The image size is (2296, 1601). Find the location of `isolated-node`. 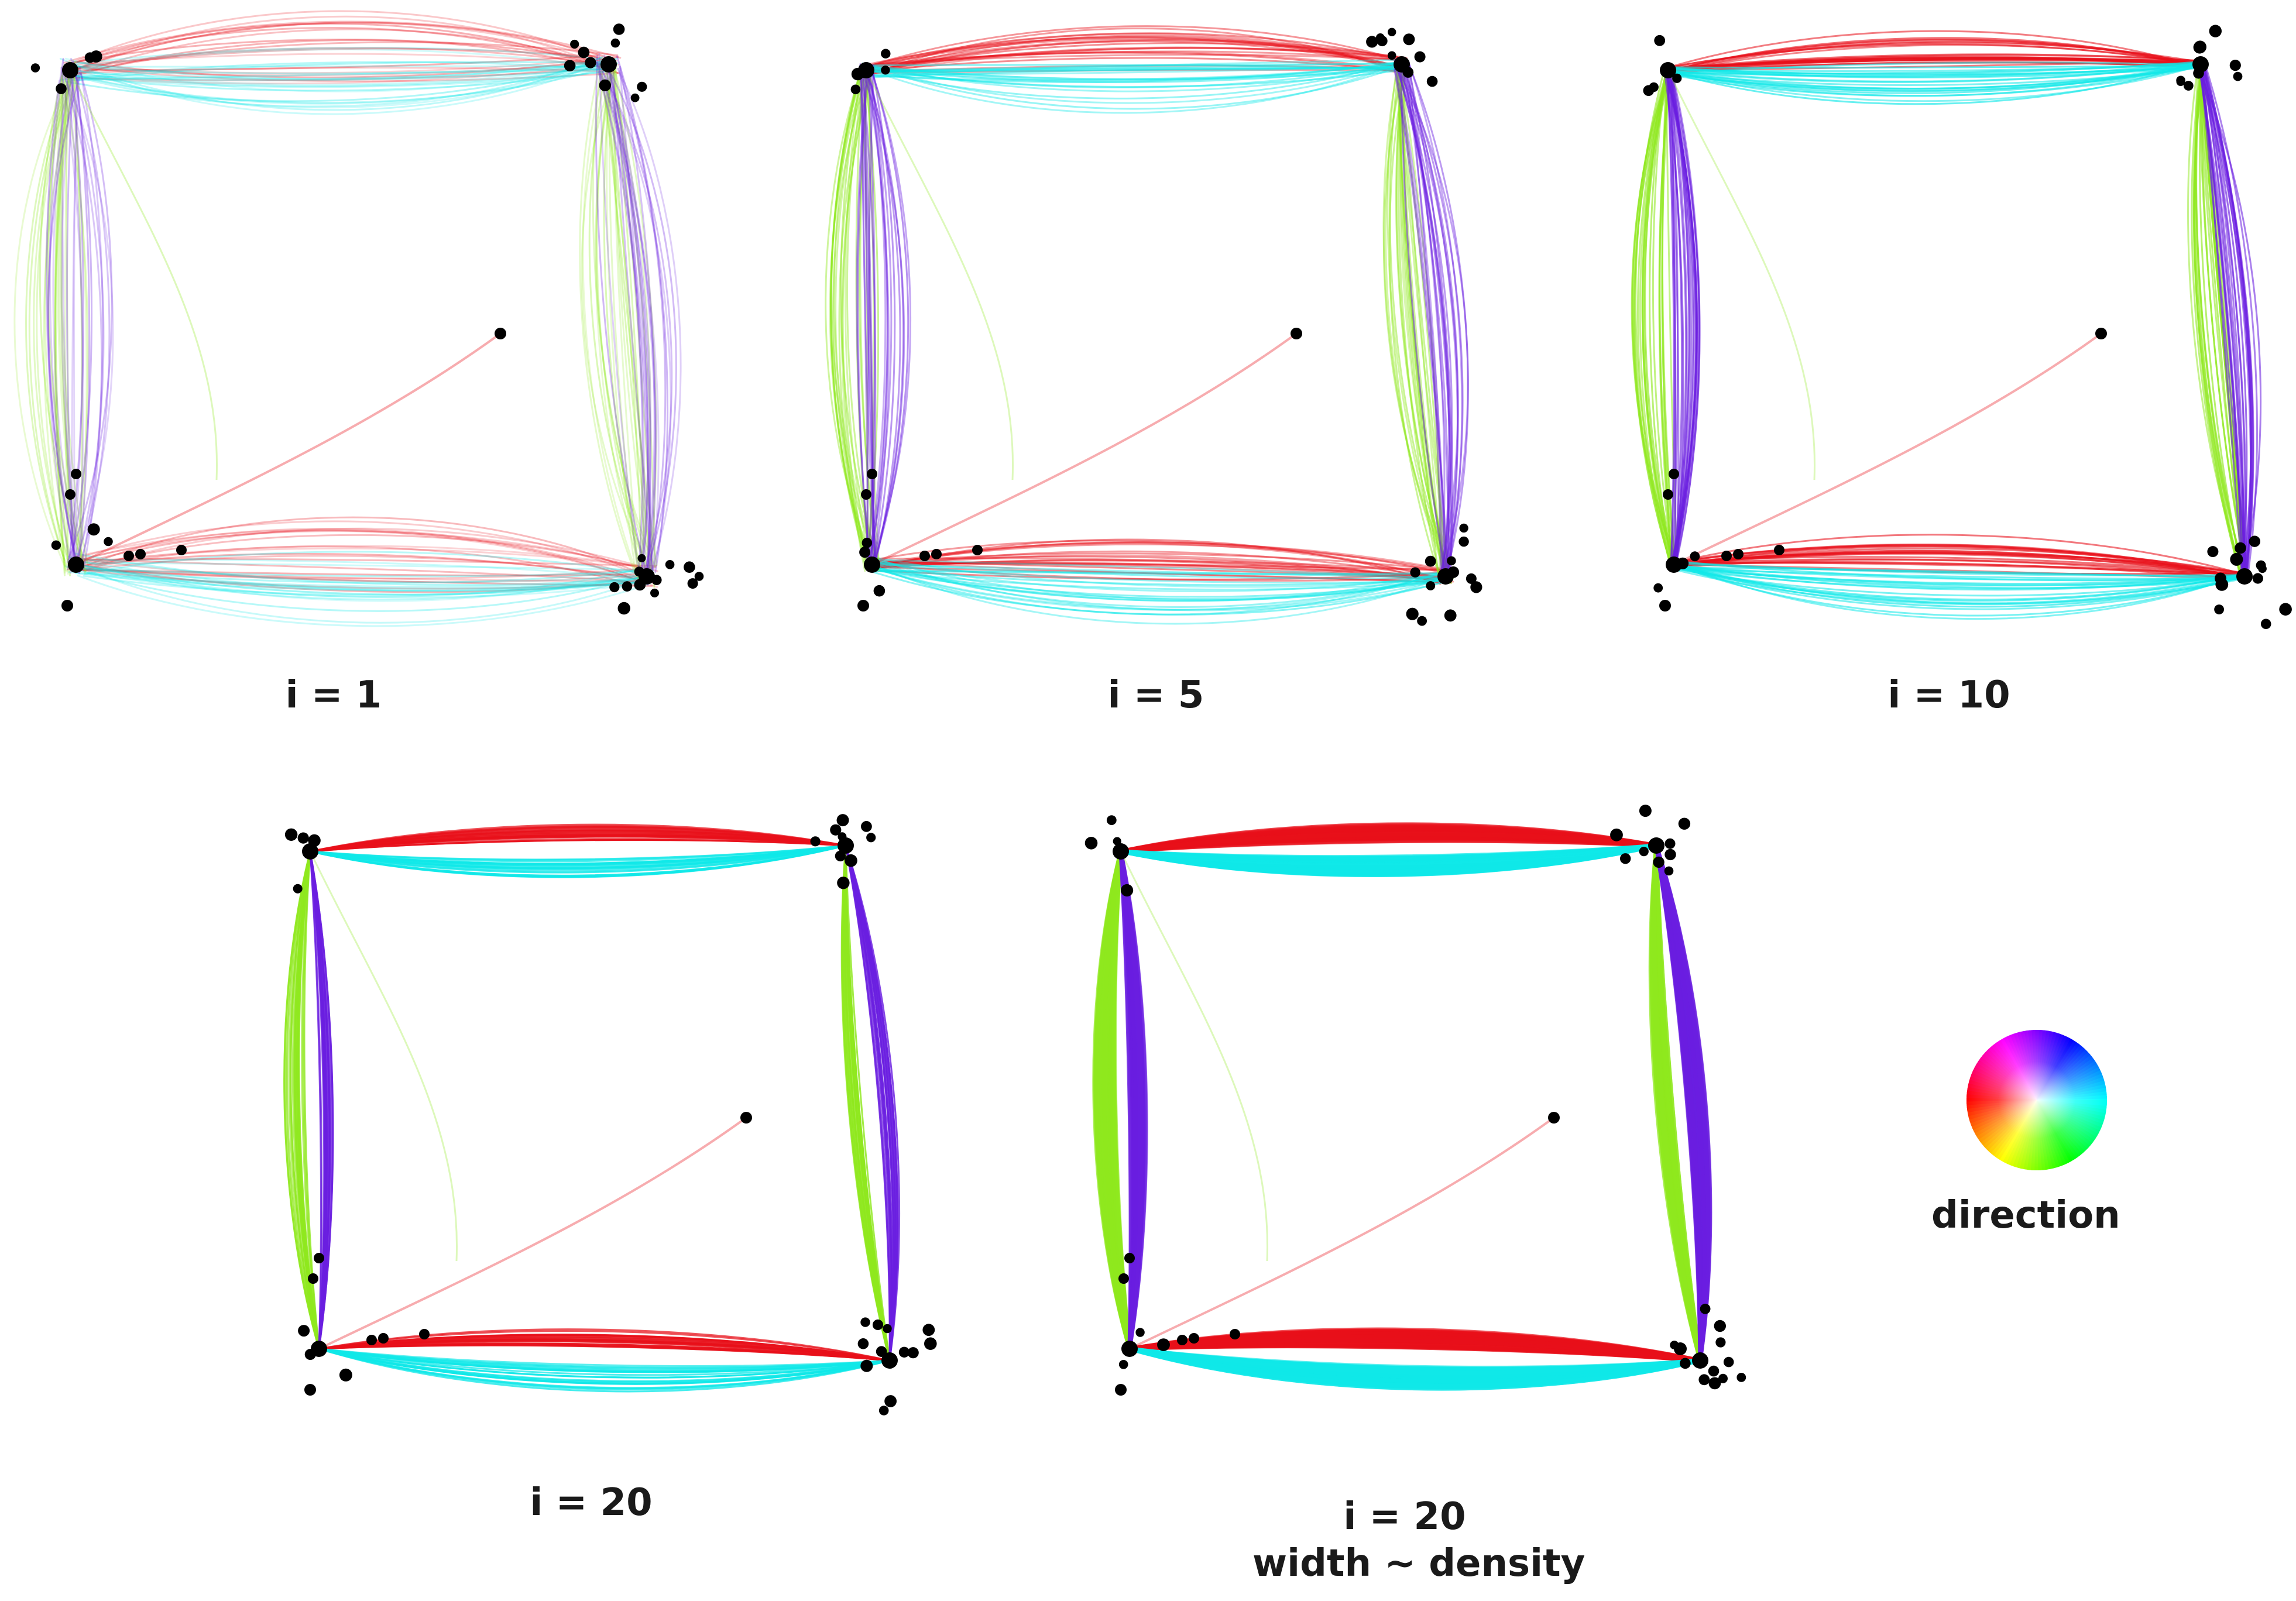

isolated-node is located at coordinates (1296, 333).